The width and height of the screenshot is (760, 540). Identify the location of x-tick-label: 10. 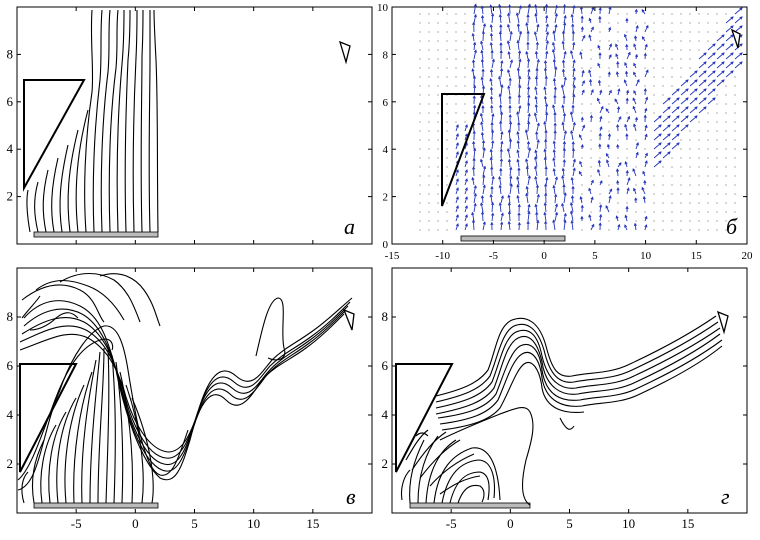
(628, 523).